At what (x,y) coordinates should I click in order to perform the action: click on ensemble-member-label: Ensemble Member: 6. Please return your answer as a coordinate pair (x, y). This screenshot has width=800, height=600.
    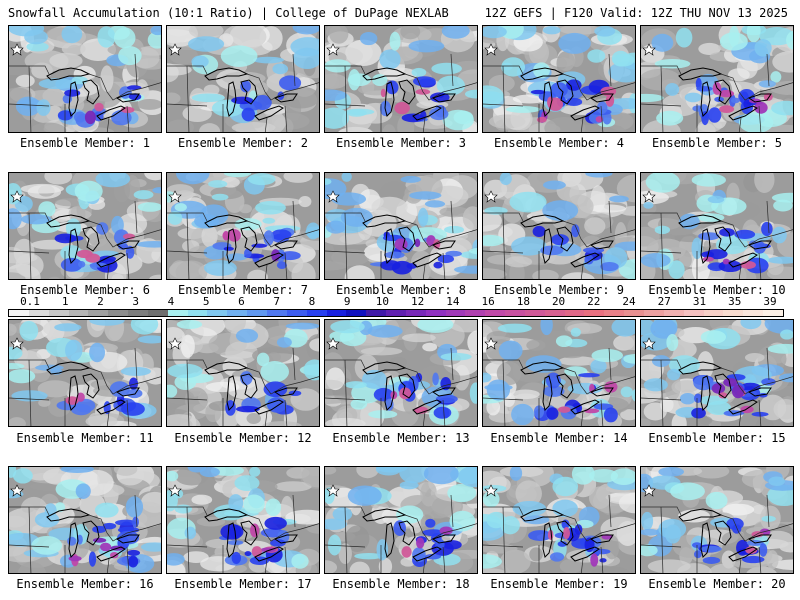
    Looking at the image, I should click on (85, 290).